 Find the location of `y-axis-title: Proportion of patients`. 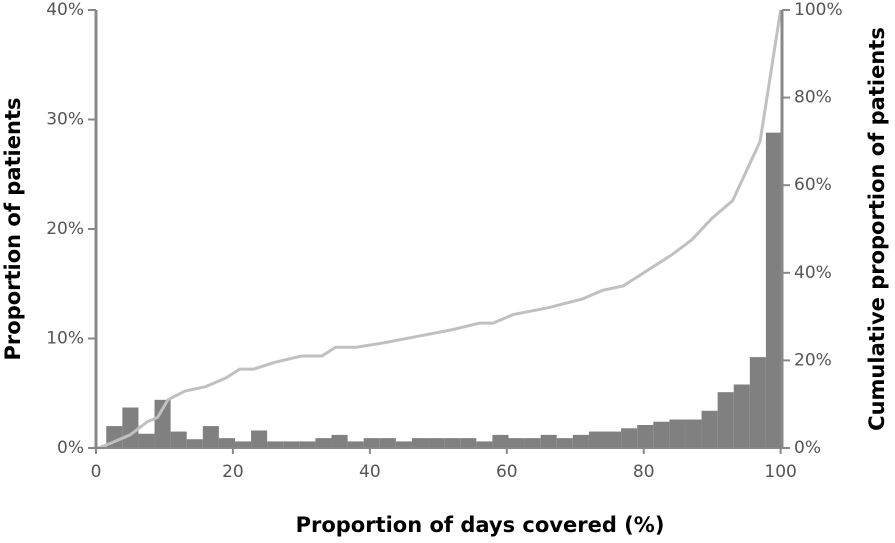

y-axis-title: Proportion of patients is located at coordinates (13, 229).